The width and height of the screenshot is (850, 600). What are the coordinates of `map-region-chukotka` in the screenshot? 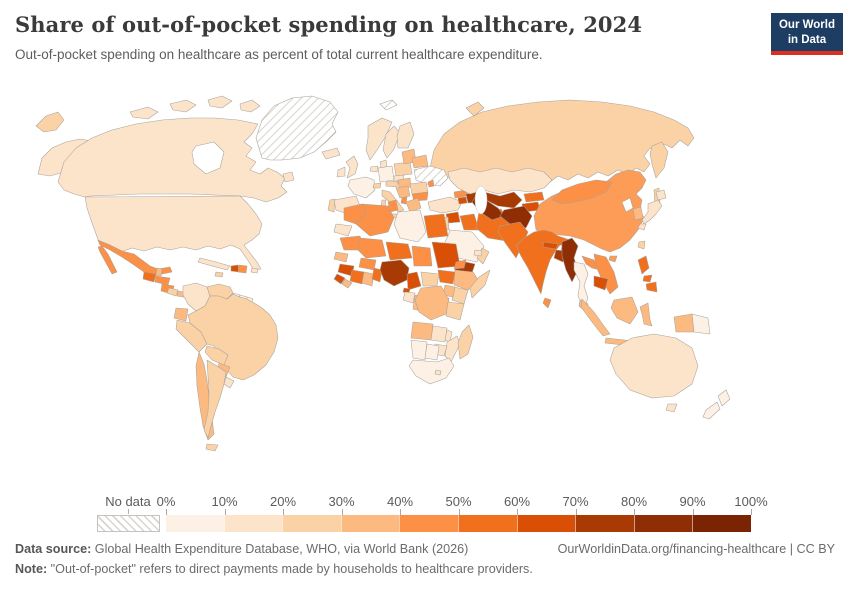 It's located at (50, 122).